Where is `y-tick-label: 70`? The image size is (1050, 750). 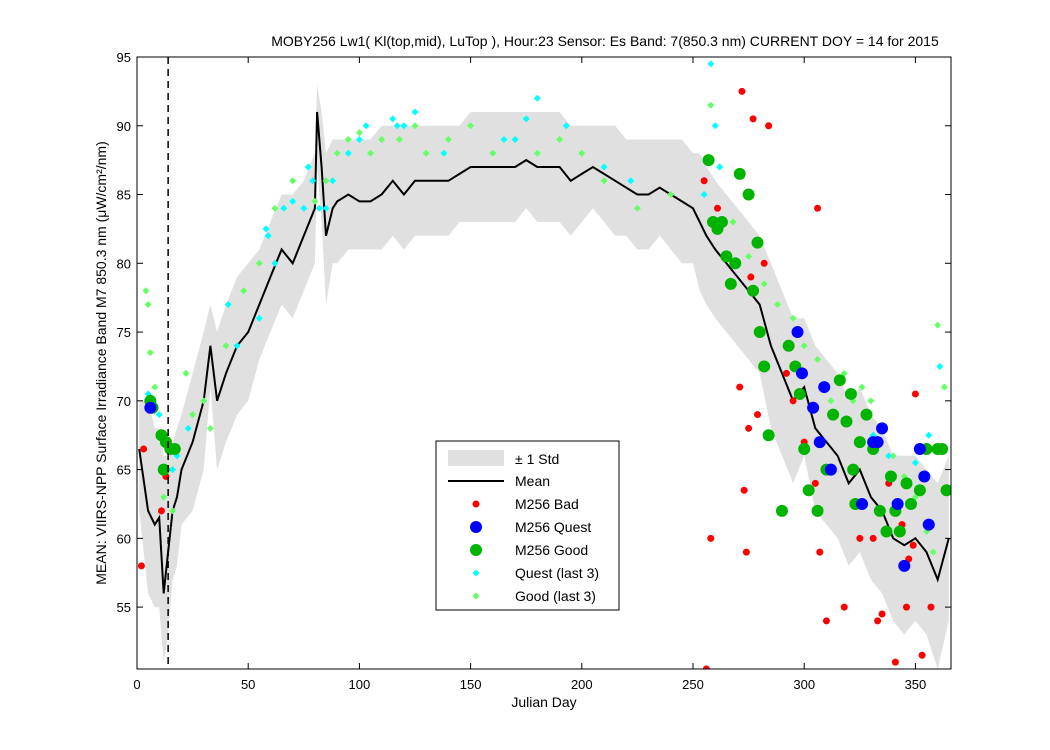
y-tick-label: 70 is located at coordinates (124, 401).